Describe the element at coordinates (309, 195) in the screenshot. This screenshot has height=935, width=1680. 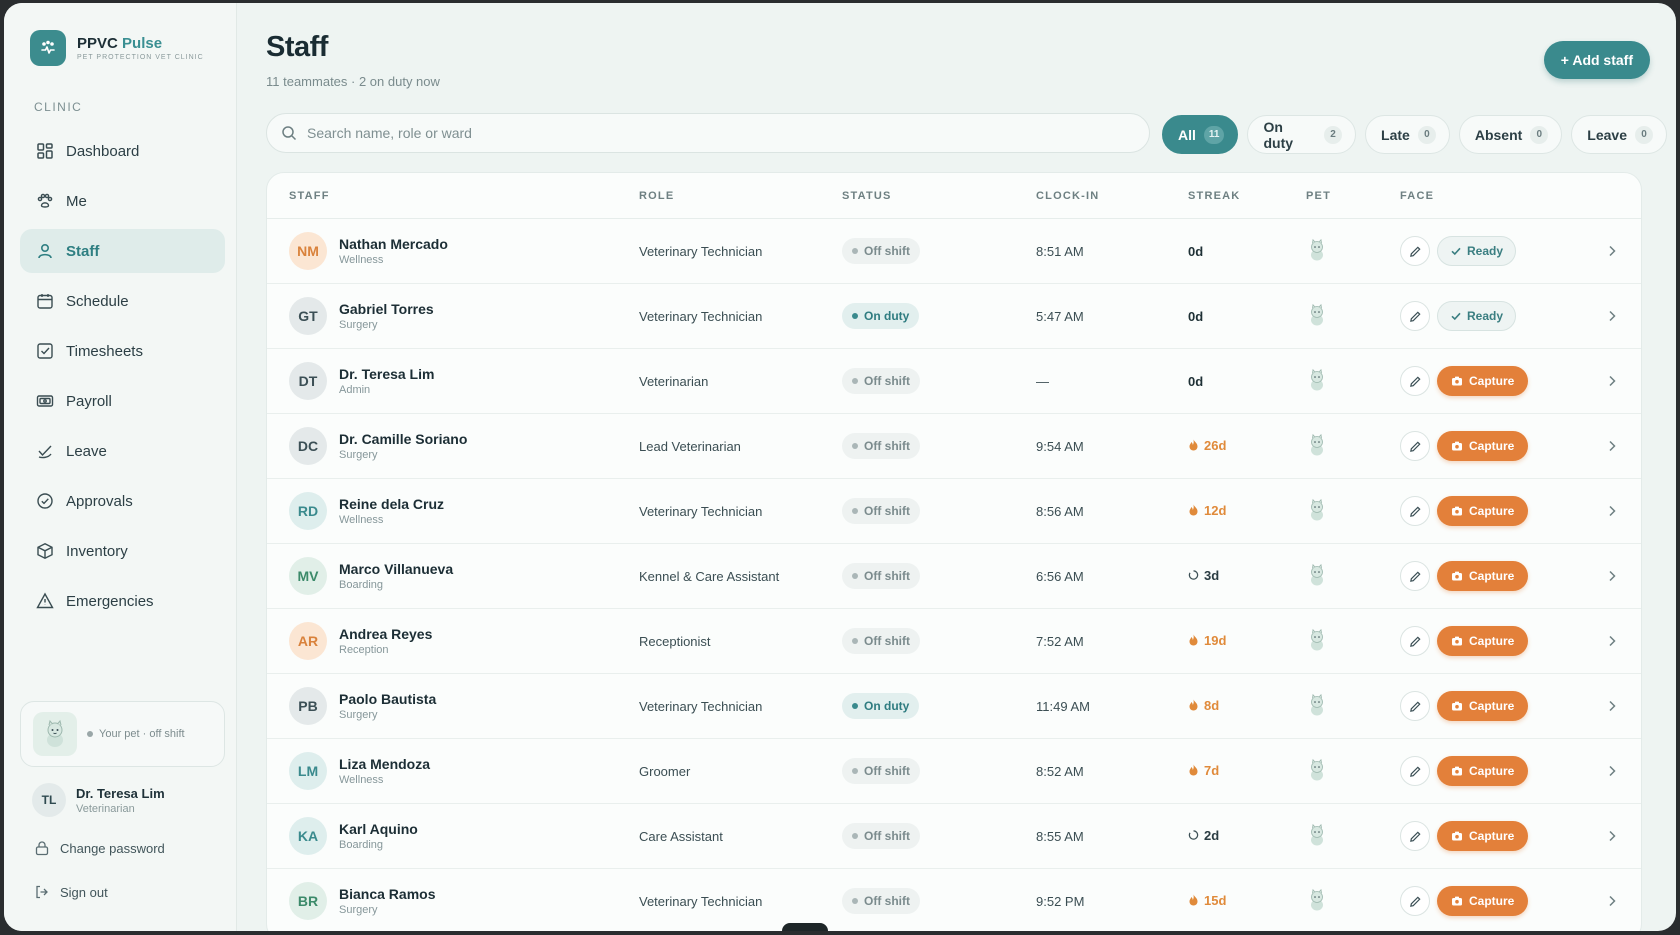
I see `column-header-staff: STAFF` at that location.